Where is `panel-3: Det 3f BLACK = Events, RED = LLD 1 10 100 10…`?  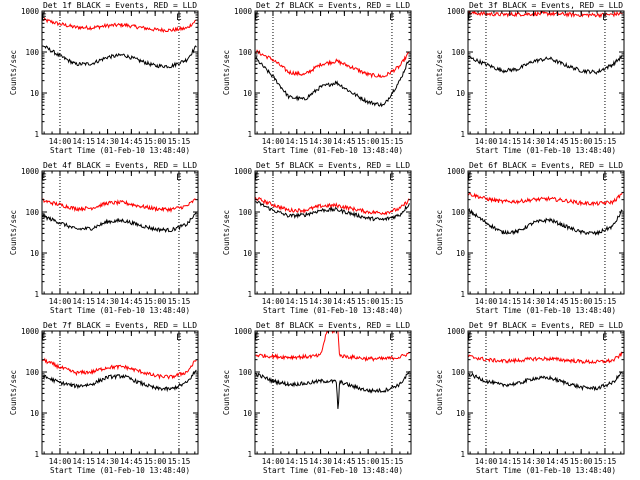 panel-3: Det 3f BLACK = Events, RED = LLD 1 10 100 10… is located at coordinates (530, 78).